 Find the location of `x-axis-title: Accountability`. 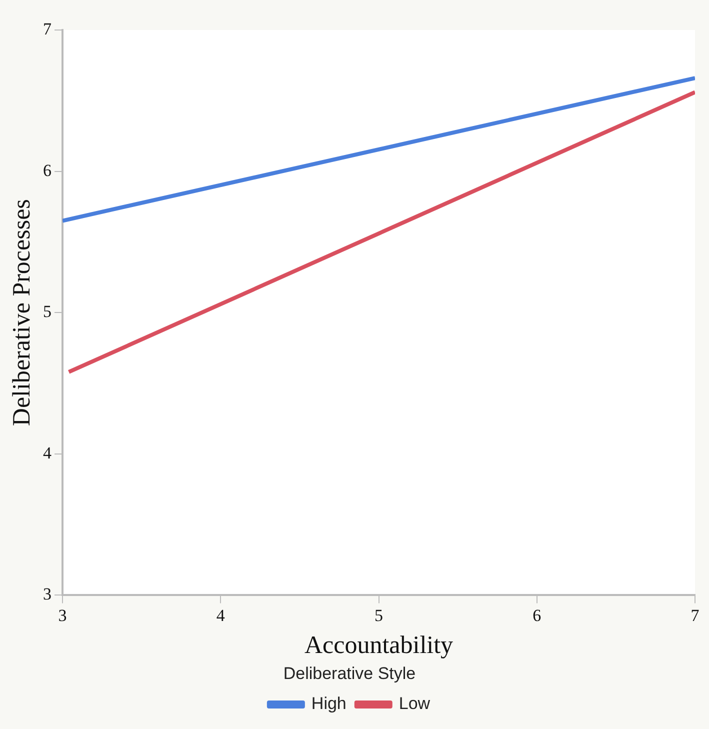

x-axis-title: Accountability is located at coordinates (379, 646).